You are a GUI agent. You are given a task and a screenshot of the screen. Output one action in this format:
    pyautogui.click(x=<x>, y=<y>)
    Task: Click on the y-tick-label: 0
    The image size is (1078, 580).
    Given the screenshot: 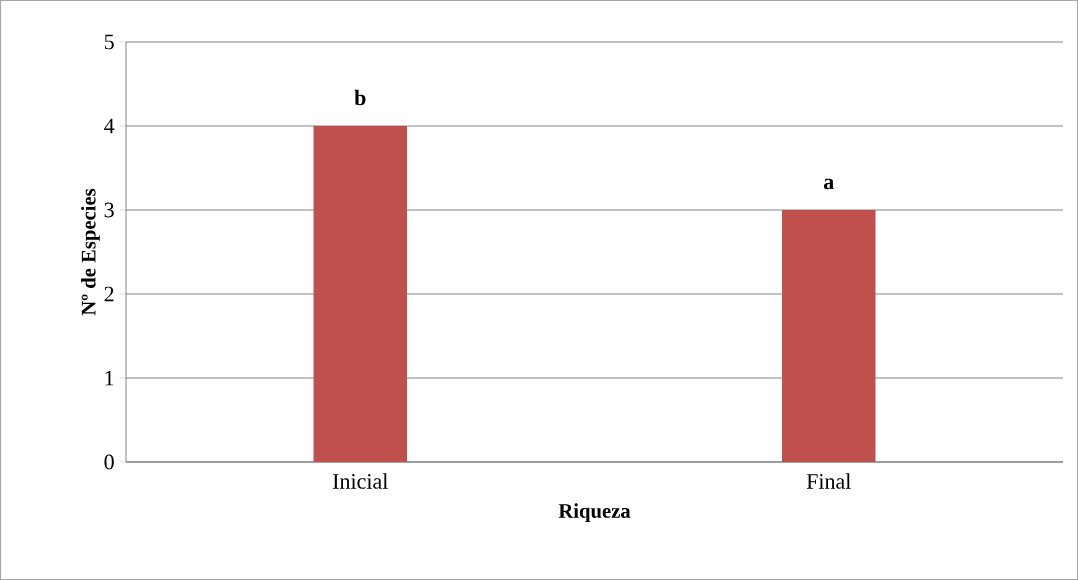 What is the action you would take?
    pyautogui.click(x=109, y=462)
    